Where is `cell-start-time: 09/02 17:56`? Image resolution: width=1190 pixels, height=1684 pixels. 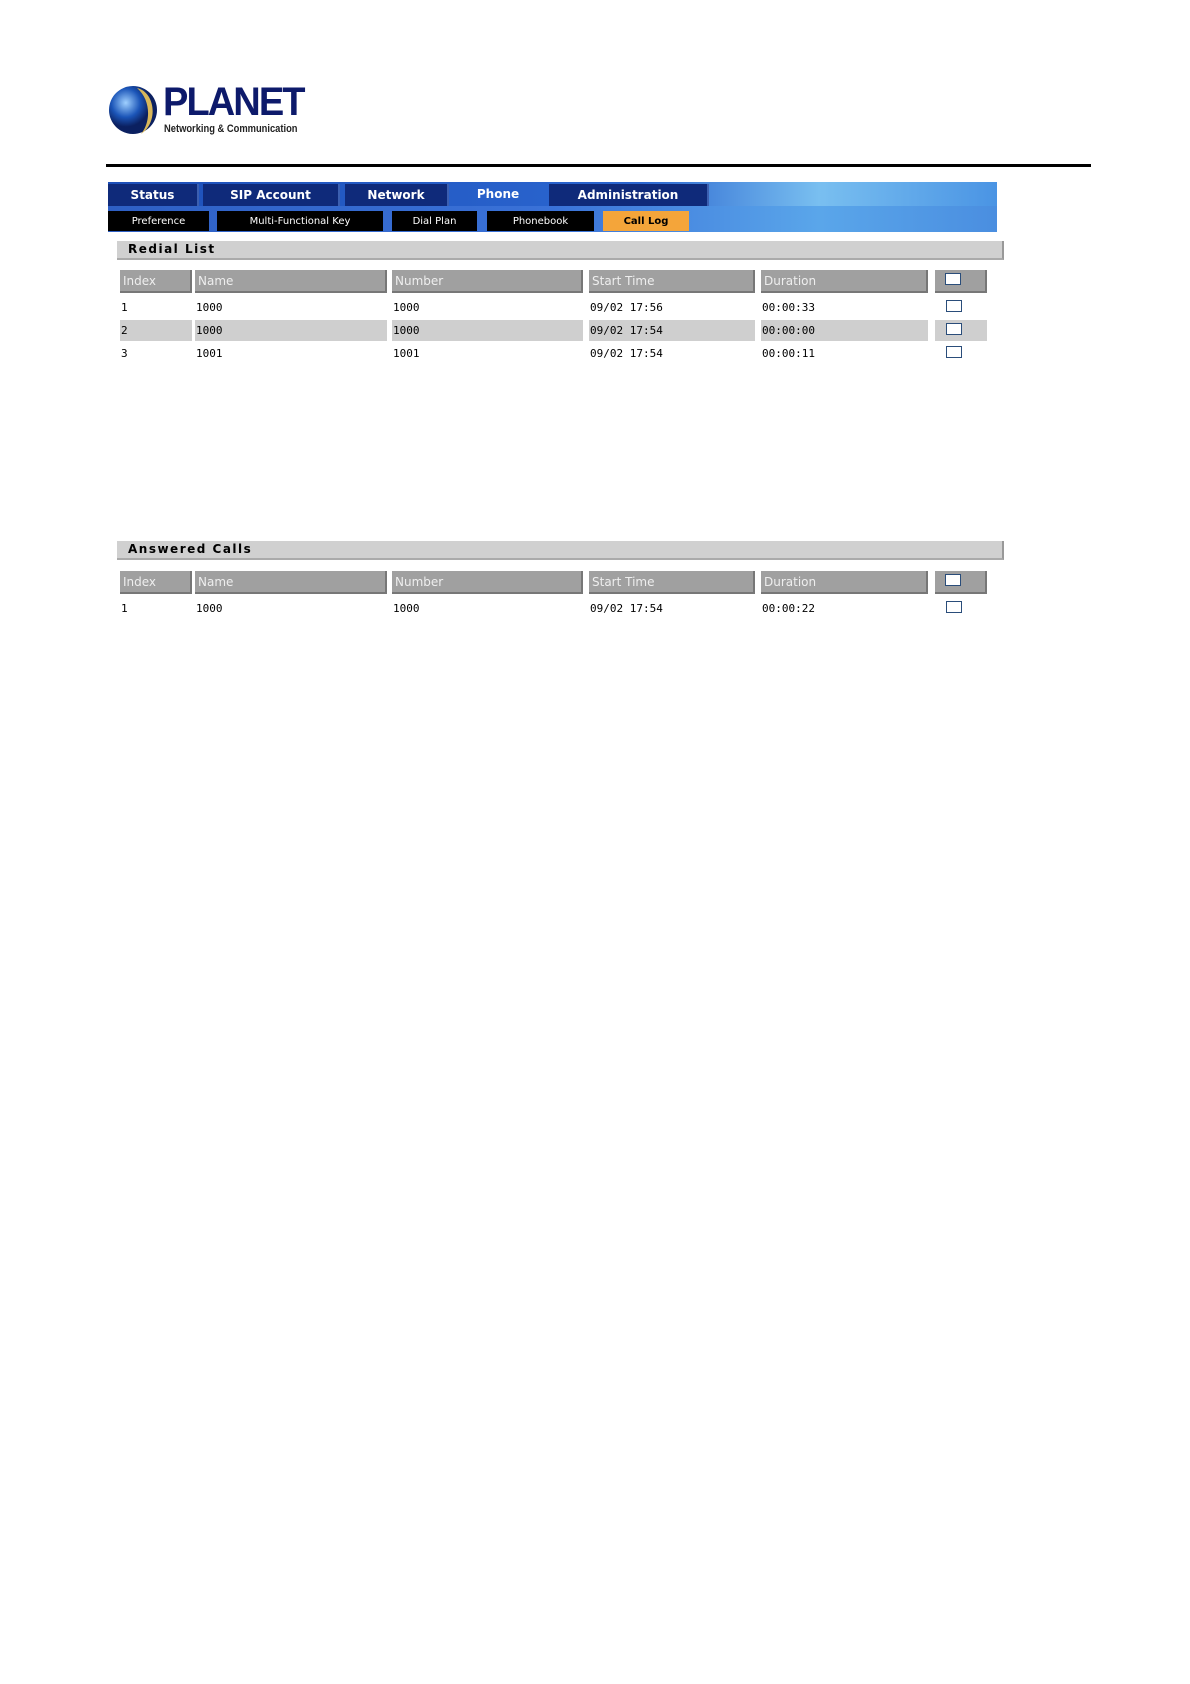
cell-start-time: 09/02 17:56 is located at coordinates (626, 307).